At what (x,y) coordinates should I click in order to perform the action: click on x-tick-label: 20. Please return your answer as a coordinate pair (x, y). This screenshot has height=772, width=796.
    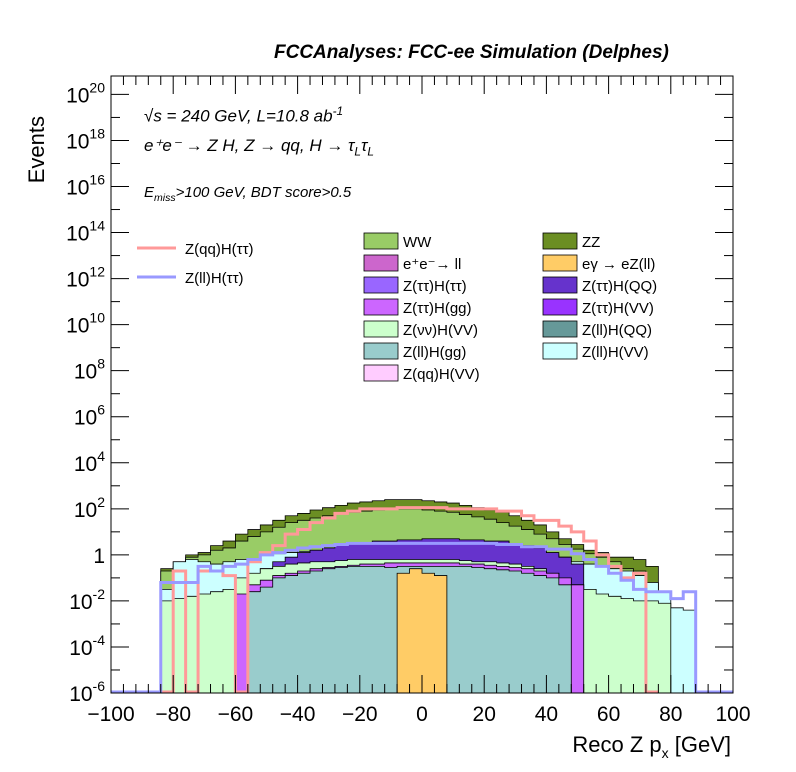
    Looking at the image, I should click on (484, 714).